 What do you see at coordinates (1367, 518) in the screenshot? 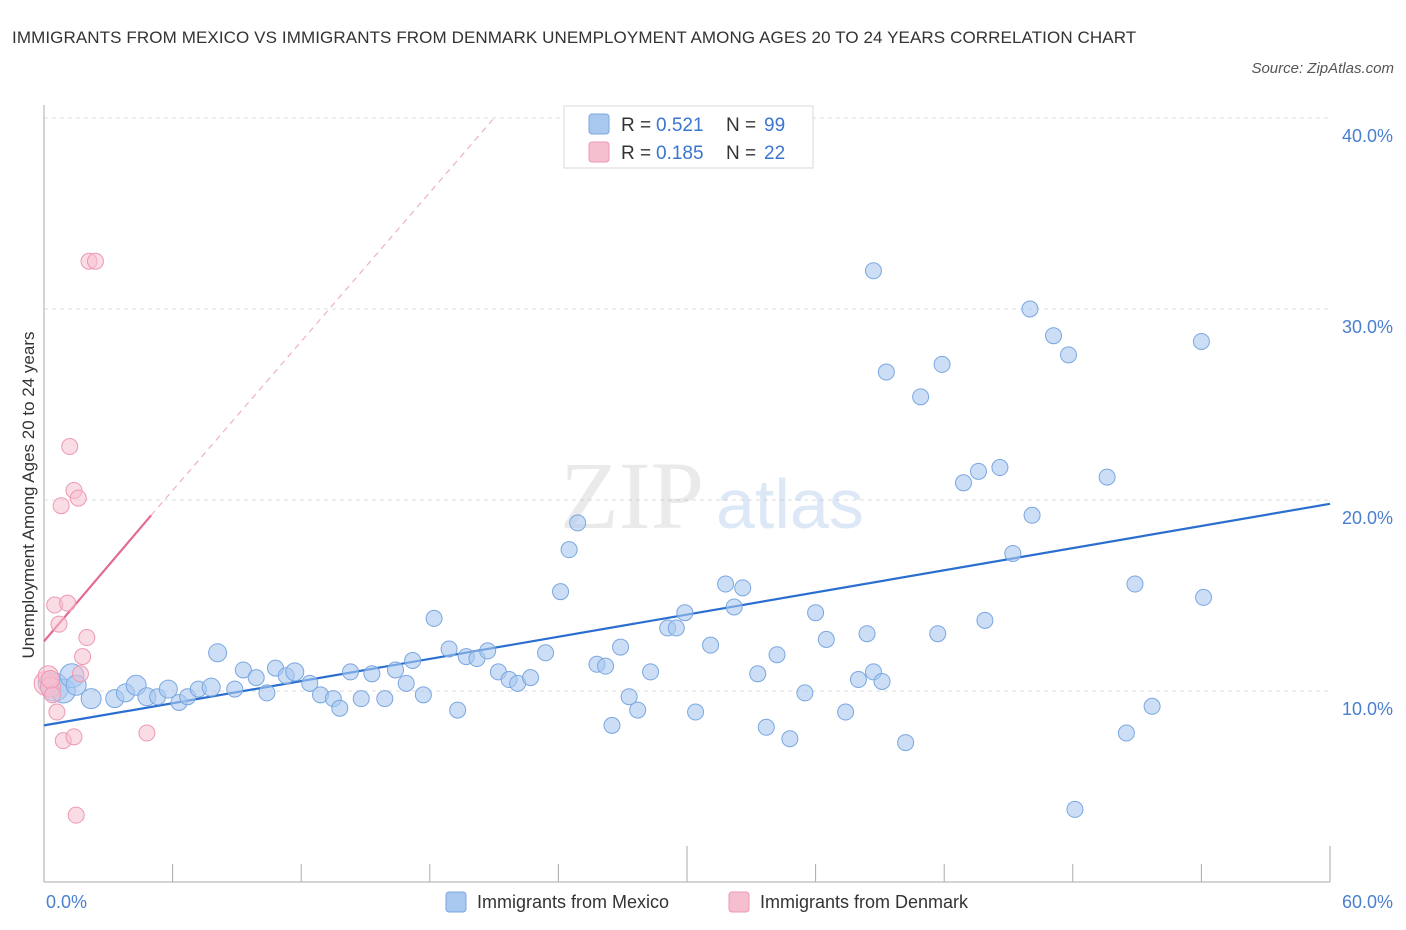
I see `y-tick-label-1: 20.0%` at bounding box center [1367, 518].